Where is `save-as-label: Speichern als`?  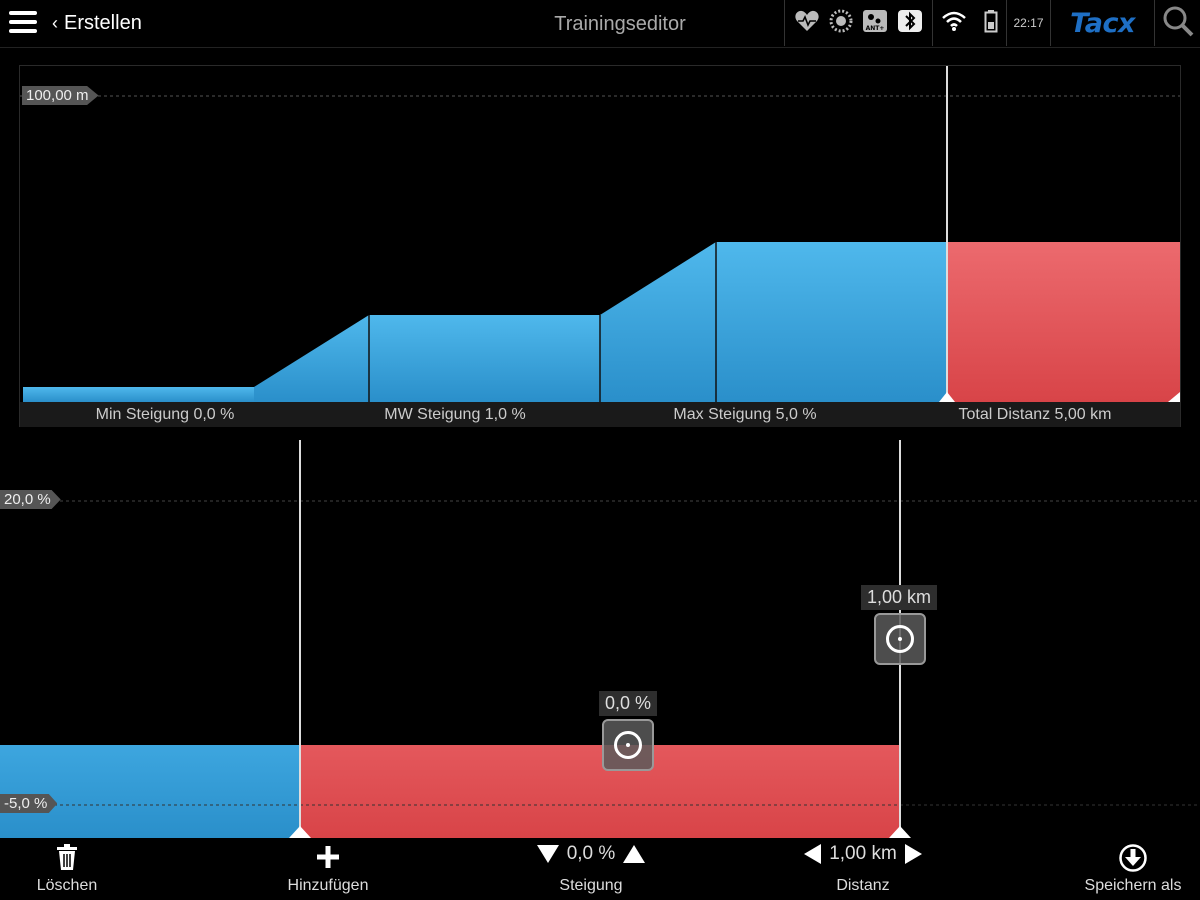
save-as-label: Speichern als is located at coordinates (1133, 885).